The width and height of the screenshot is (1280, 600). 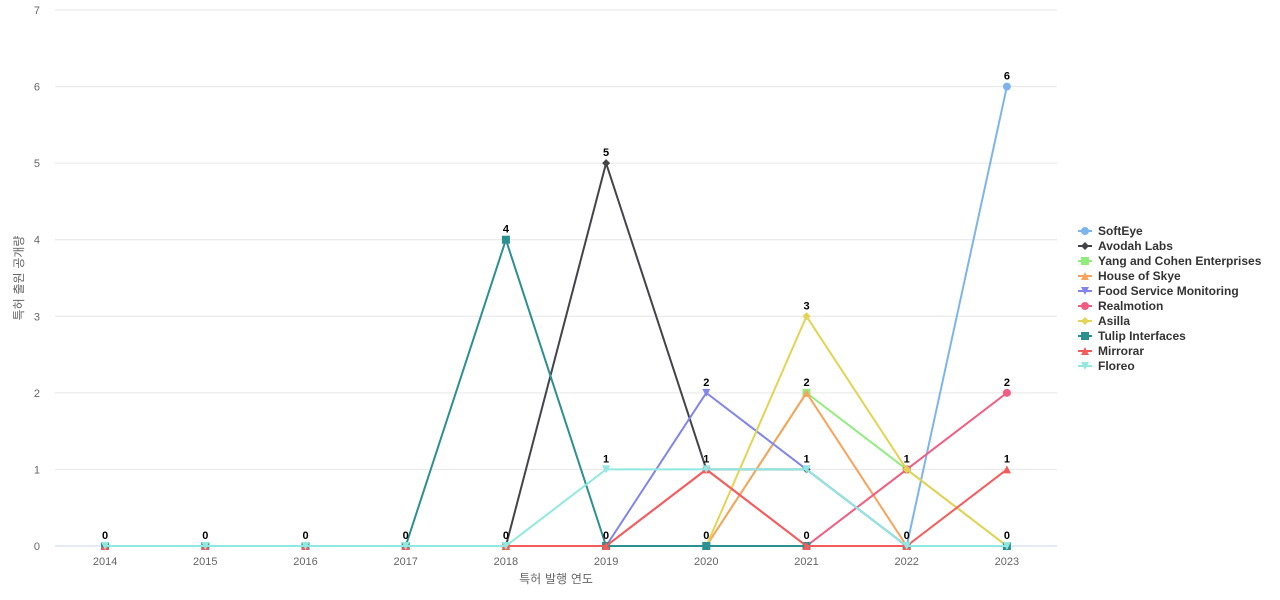 What do you see at coordinates (37, 317) in the screenshot?
I see `y-tick-label: 3` at bounding box center [37, 317].